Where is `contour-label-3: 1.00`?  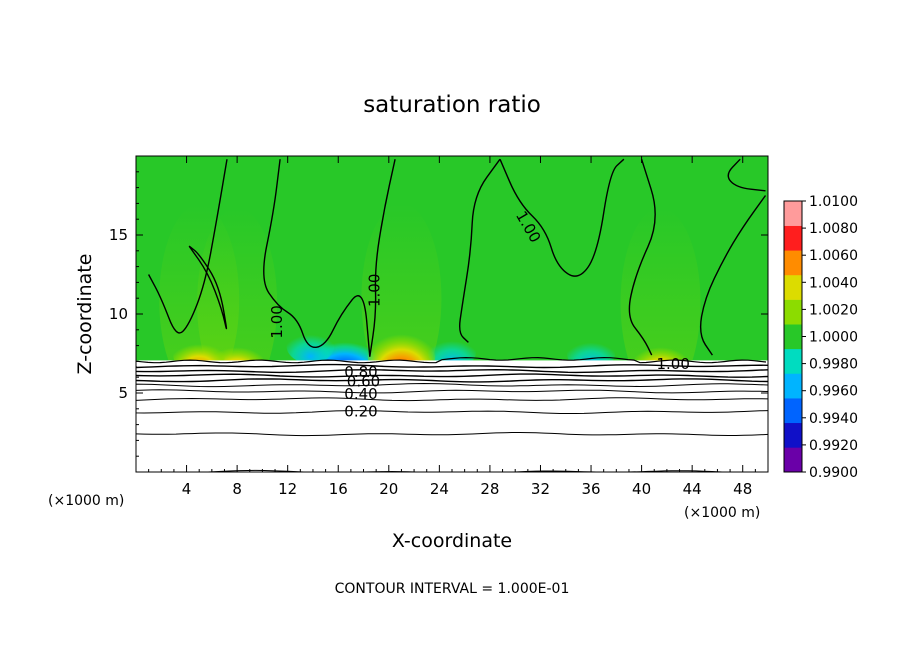
contour-label-3: 1.00 is located at coordinates (672, 364).